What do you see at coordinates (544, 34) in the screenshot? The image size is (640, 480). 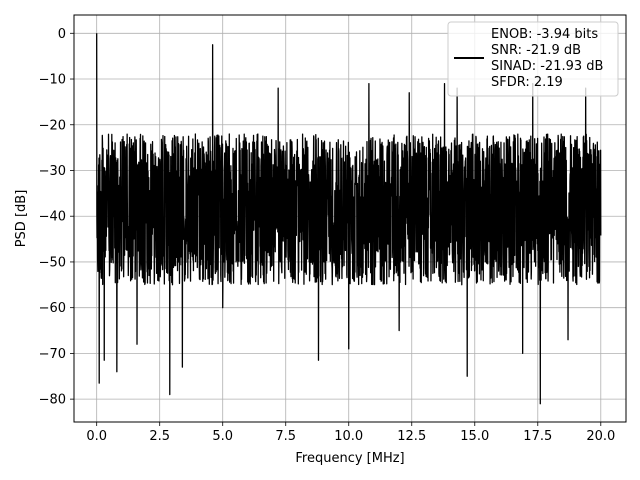 I see `legend-entry-line: ENOB: -3.94 bits` at bounding box center [544, 34].